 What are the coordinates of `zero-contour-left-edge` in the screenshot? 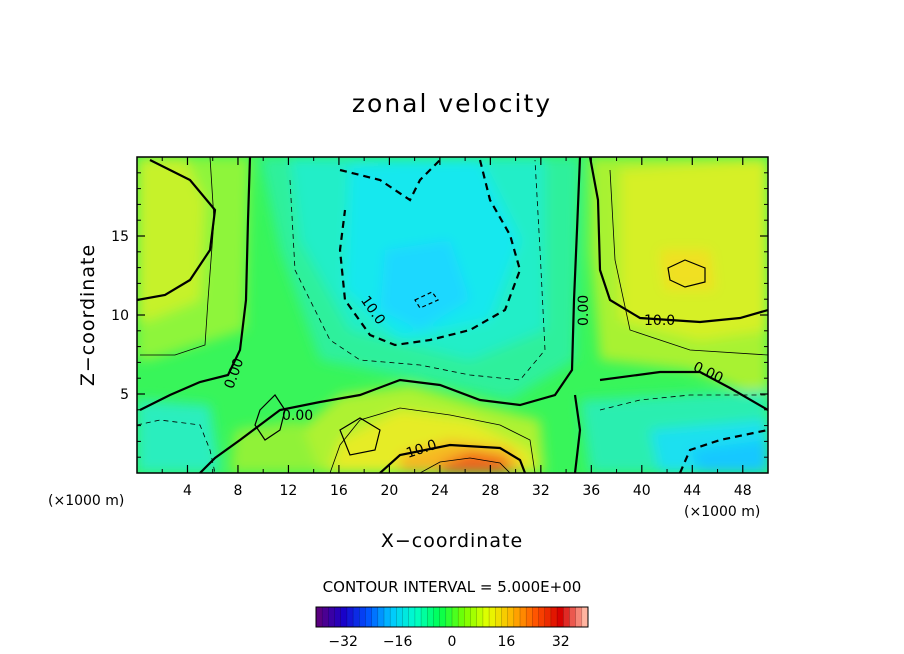 It's located at (177, 230).